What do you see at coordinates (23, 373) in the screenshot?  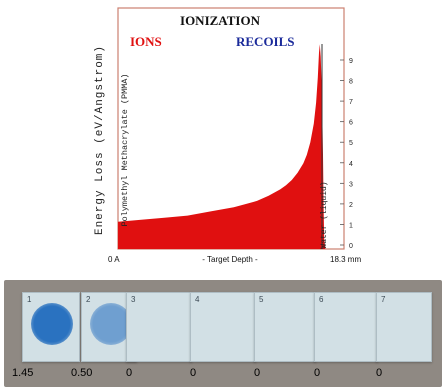 I see `slide-dose-value: 1.45` at bounding box center [23, 373].